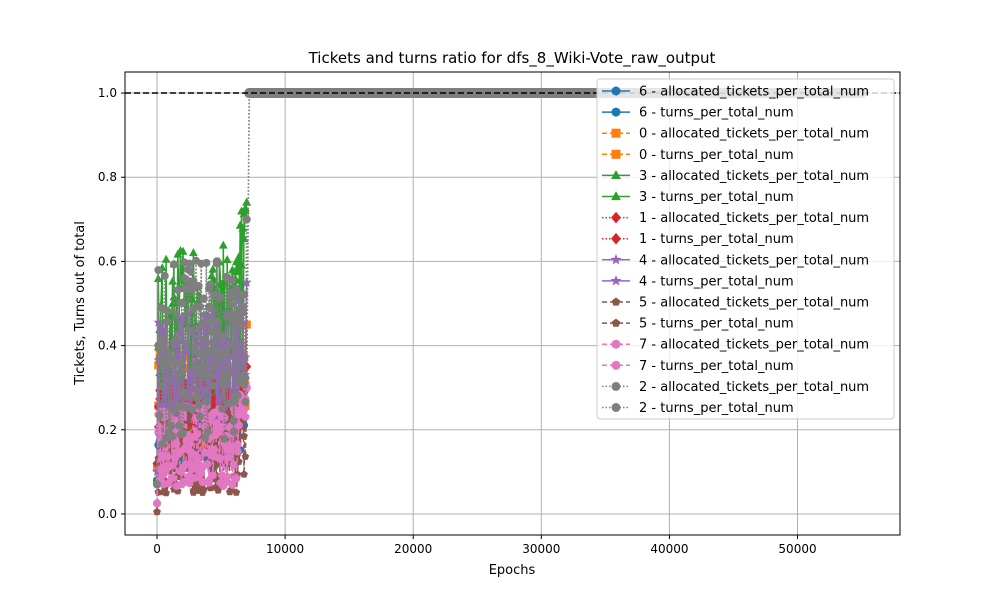  Describe the element at coordinates (716, 324) in the screenshot. I see `legend-label: 5 - turns_per_total_num` at that location.